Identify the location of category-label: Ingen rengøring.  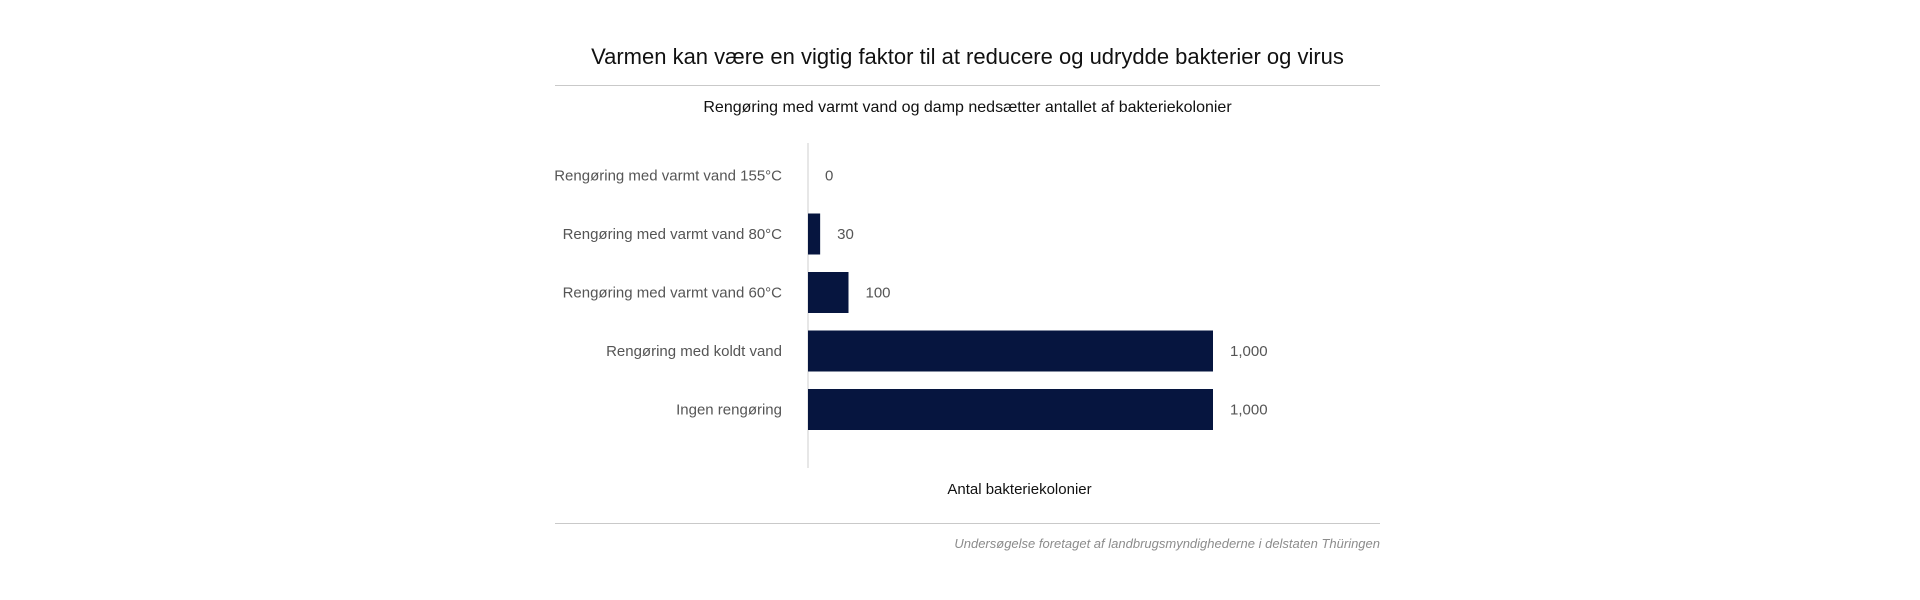
(729, 410).